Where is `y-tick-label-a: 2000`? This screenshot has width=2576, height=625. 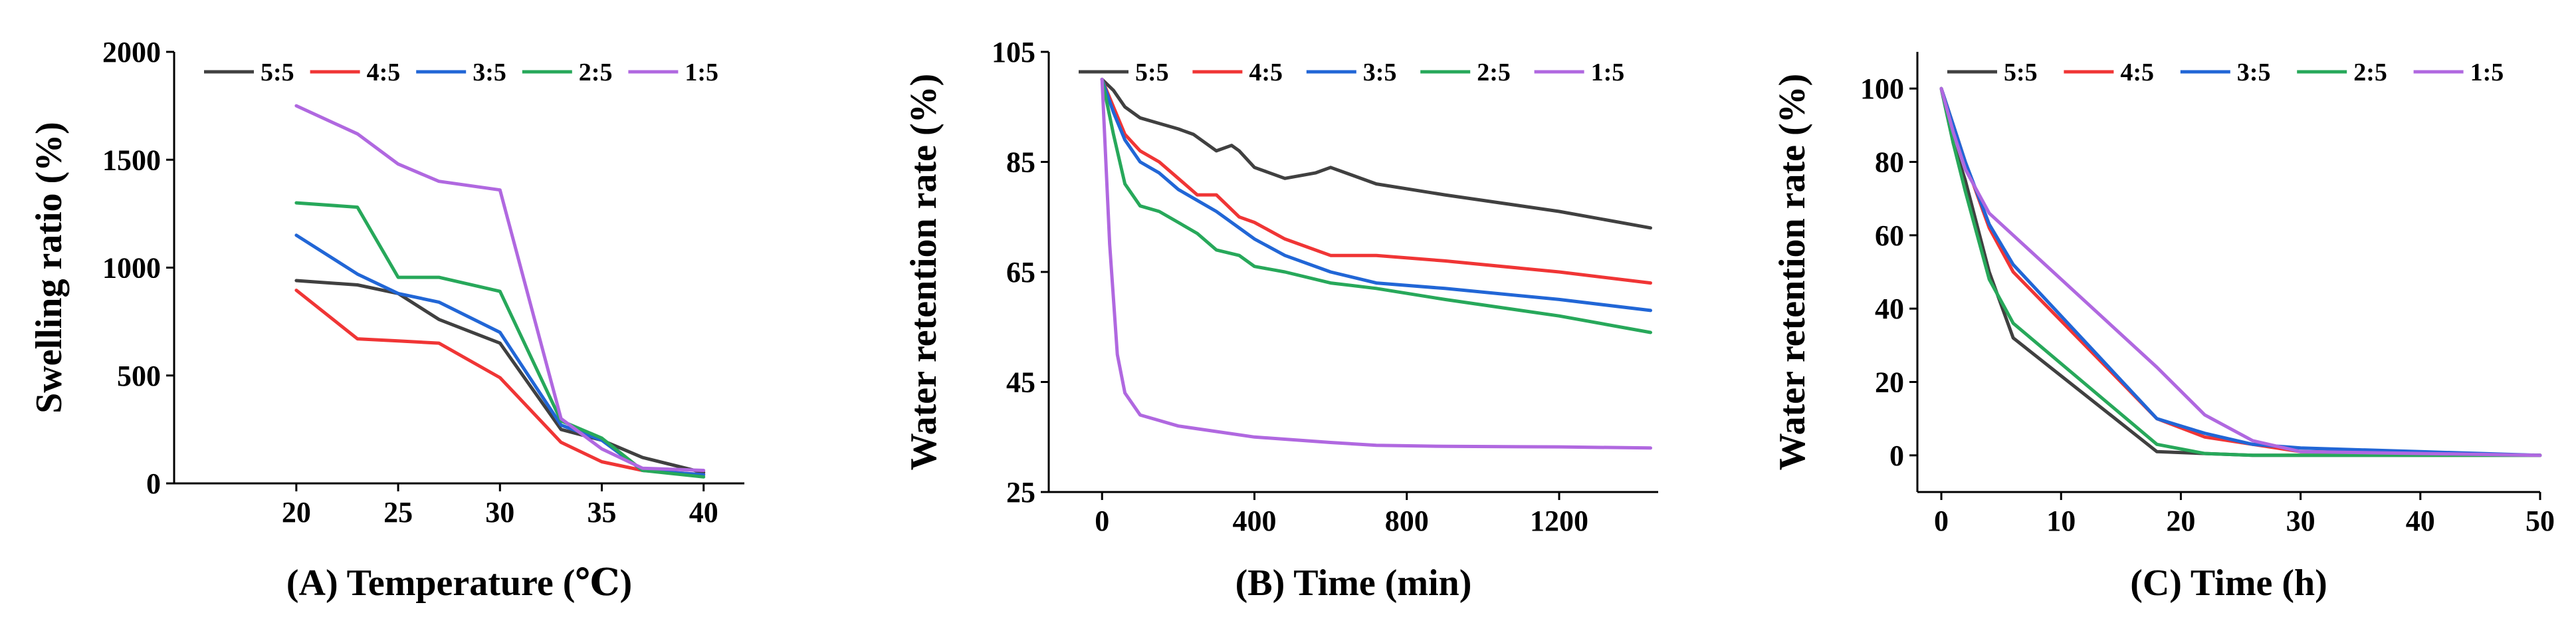
y-tick-label-a: 2000 is located at coordinates (131, 52).